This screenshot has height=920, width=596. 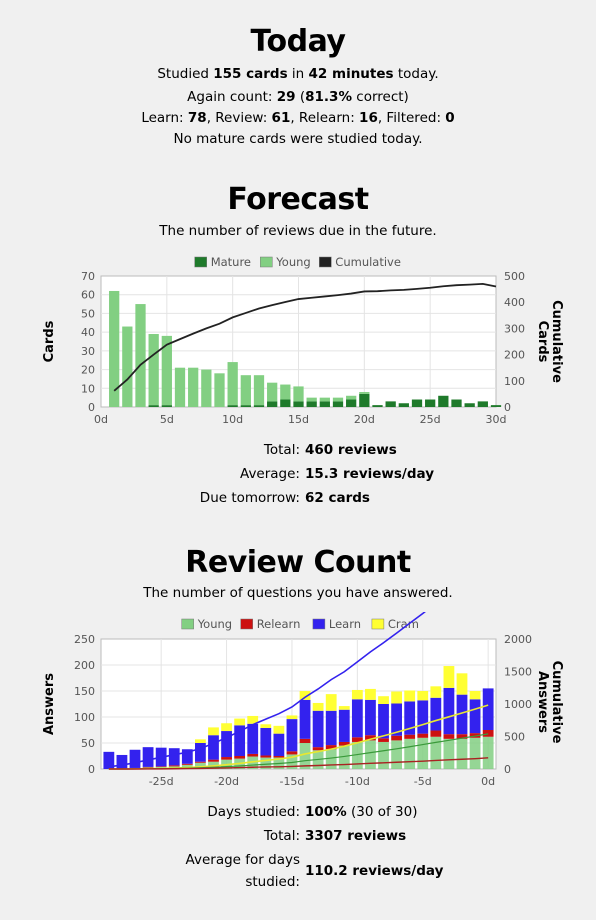 What do you see at coordinates (364, 419) in the screenshot?
I see `forecast-x-tick-label: 20d` at bounding box center [364, 419].